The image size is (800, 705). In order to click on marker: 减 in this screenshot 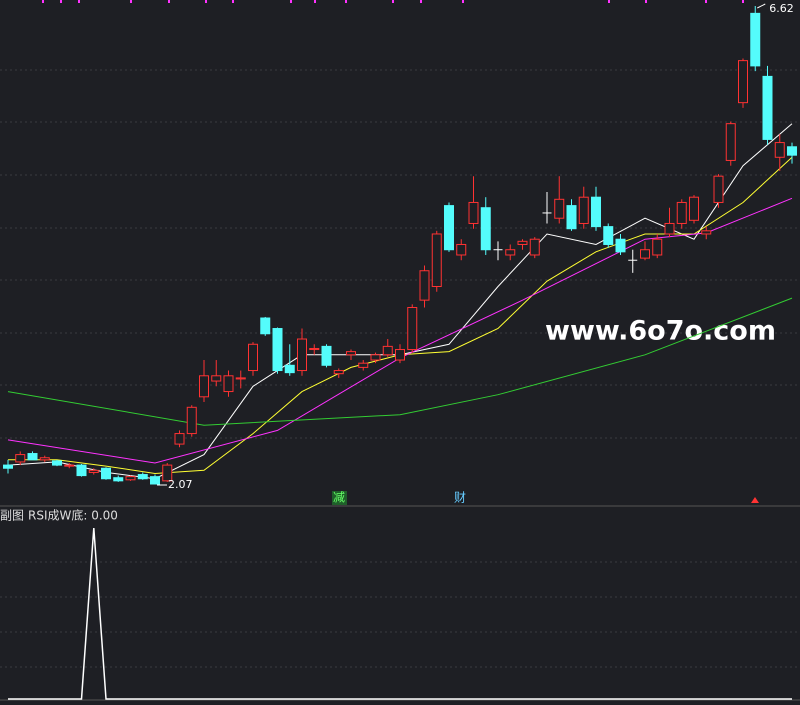, I will do `click(339, 498)`.